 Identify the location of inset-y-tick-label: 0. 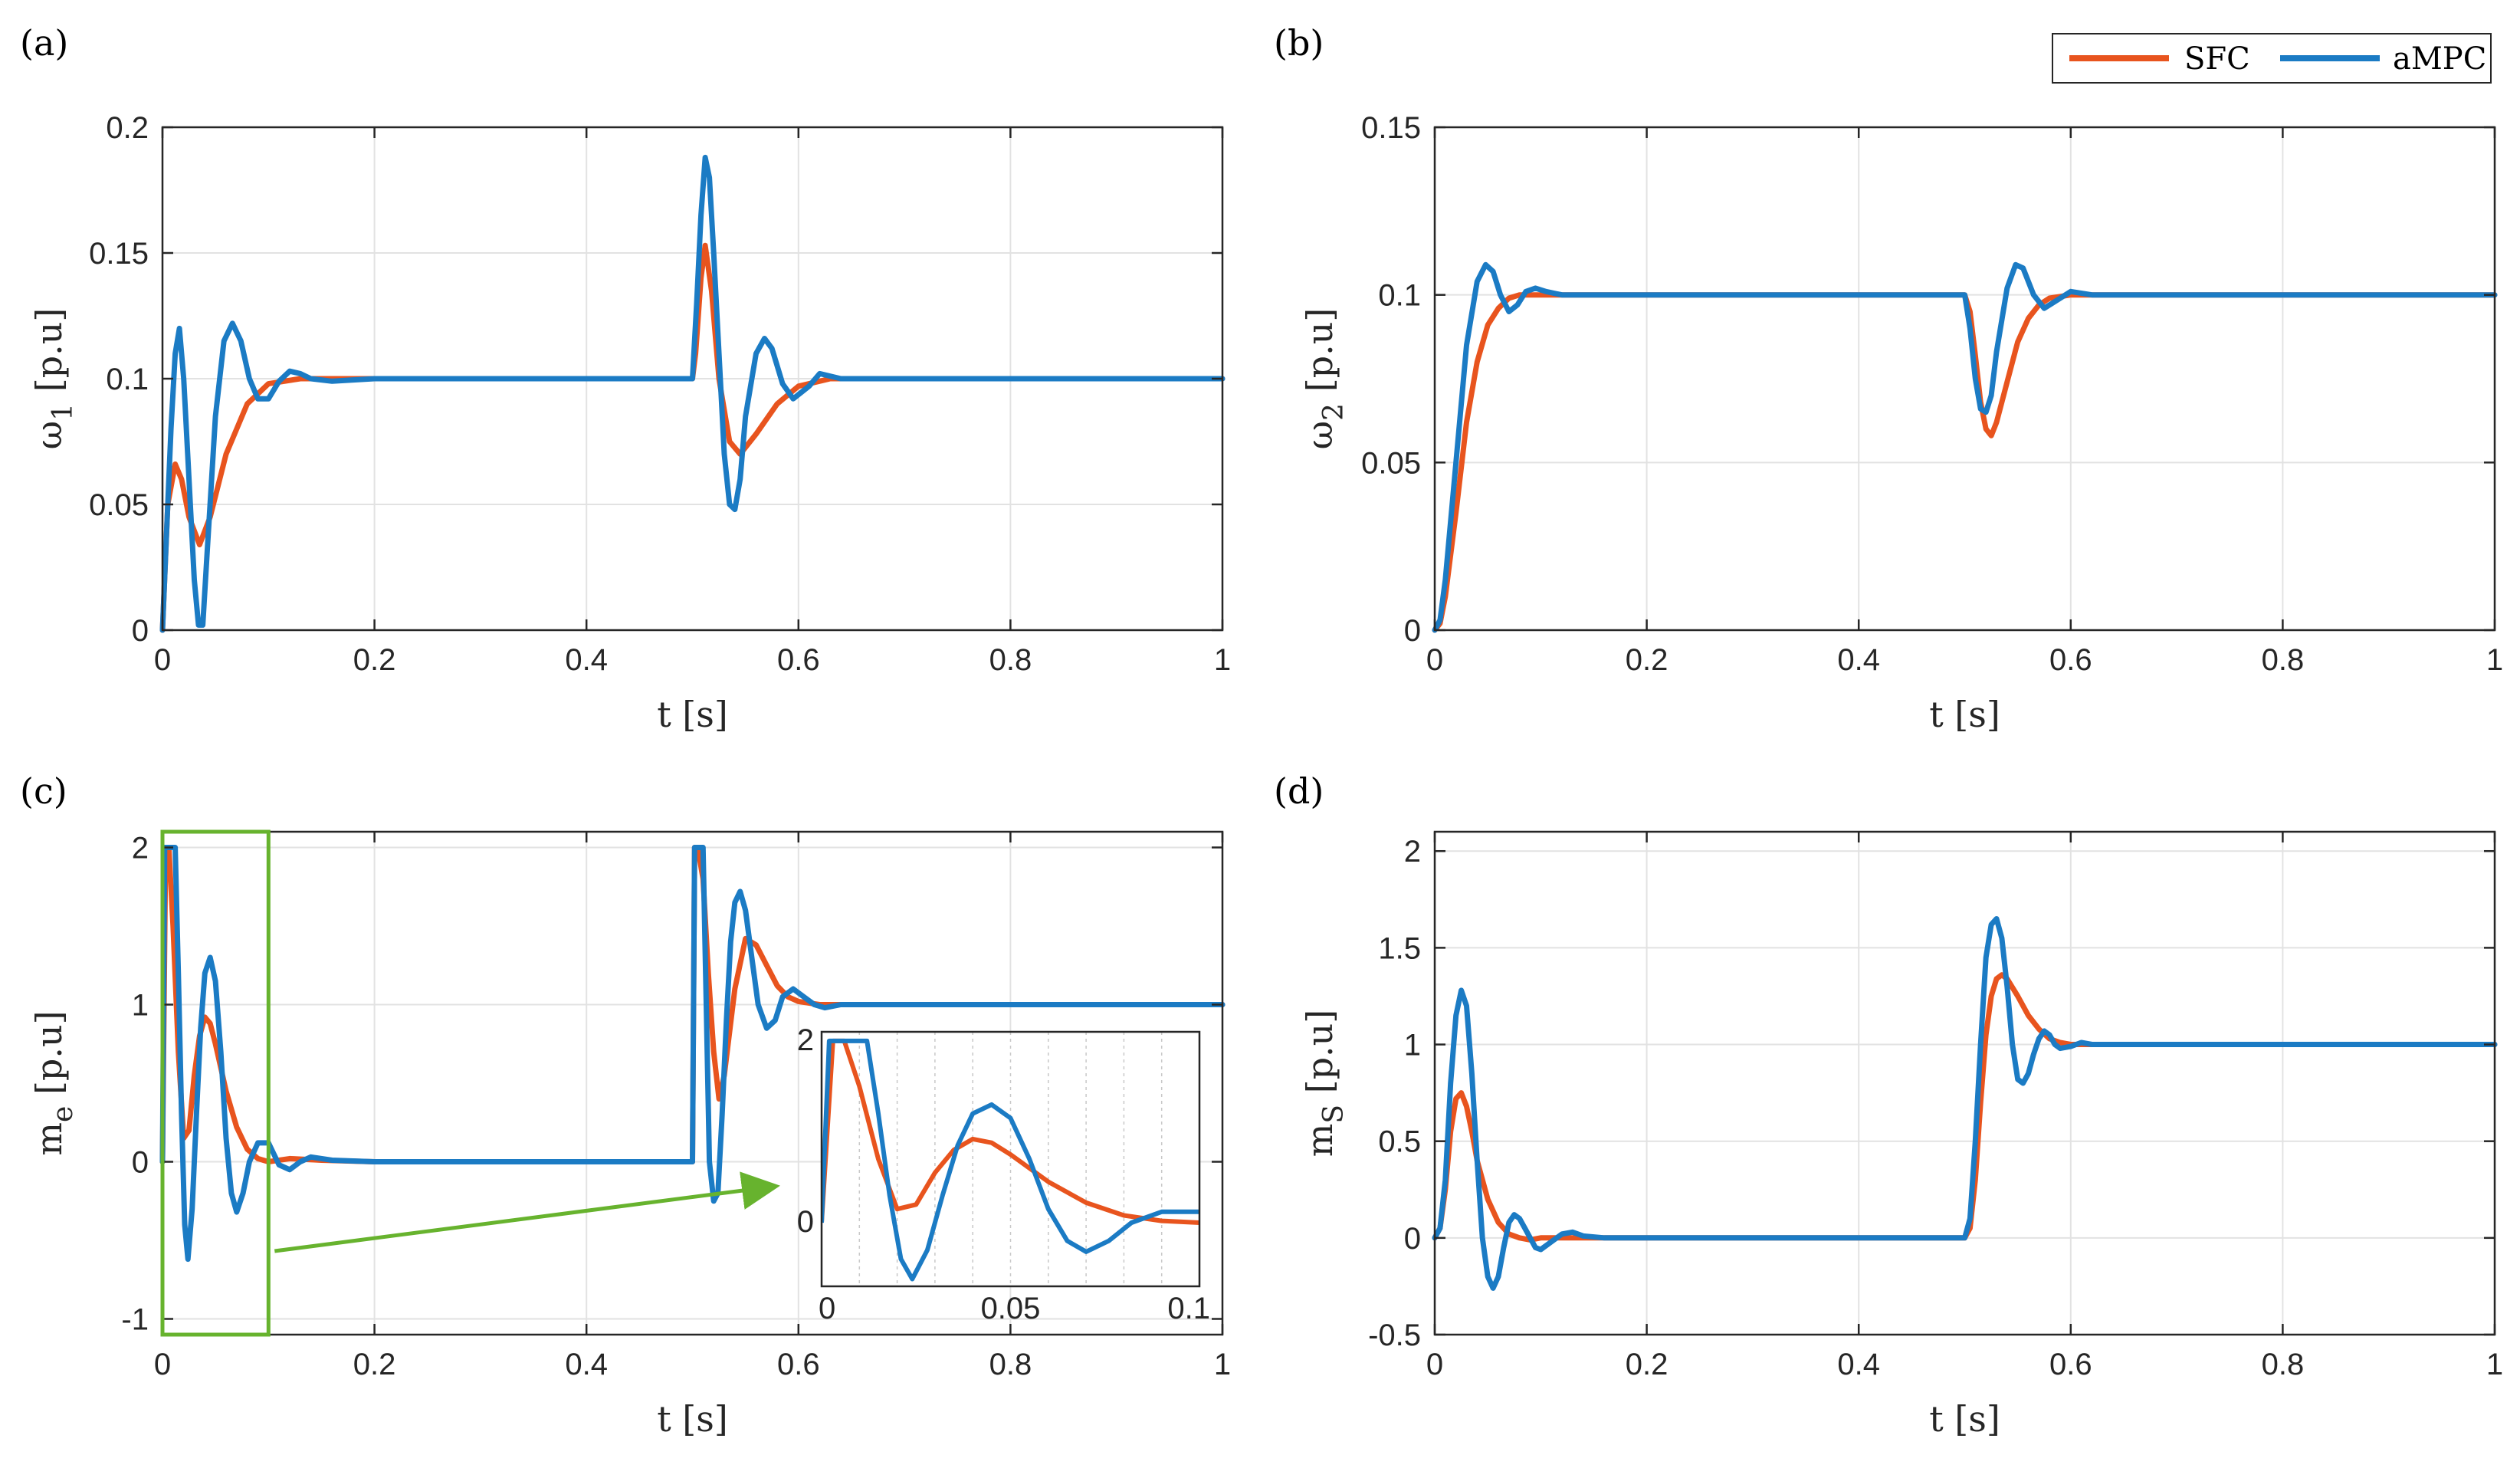
(805, 1222).